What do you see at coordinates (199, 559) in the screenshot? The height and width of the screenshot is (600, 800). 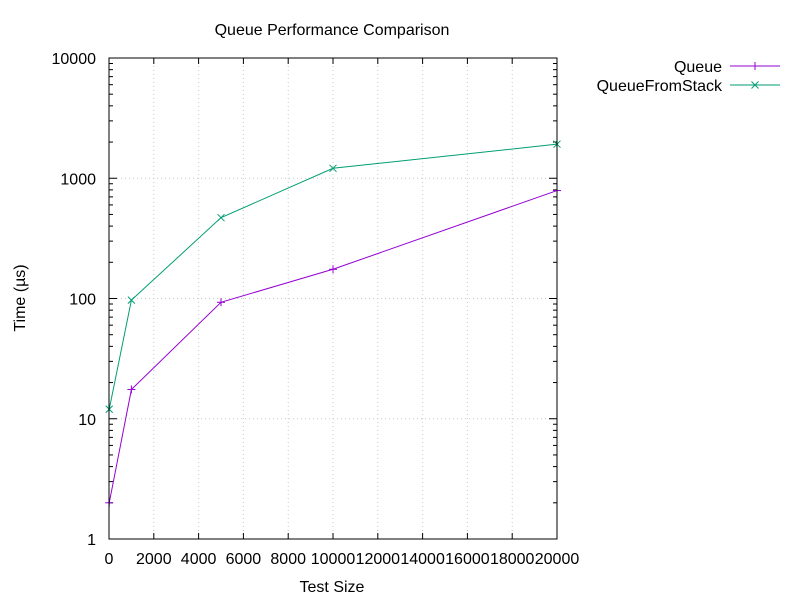 I see `x-tick-label-2: 4000` at bounding box center [199, 559].